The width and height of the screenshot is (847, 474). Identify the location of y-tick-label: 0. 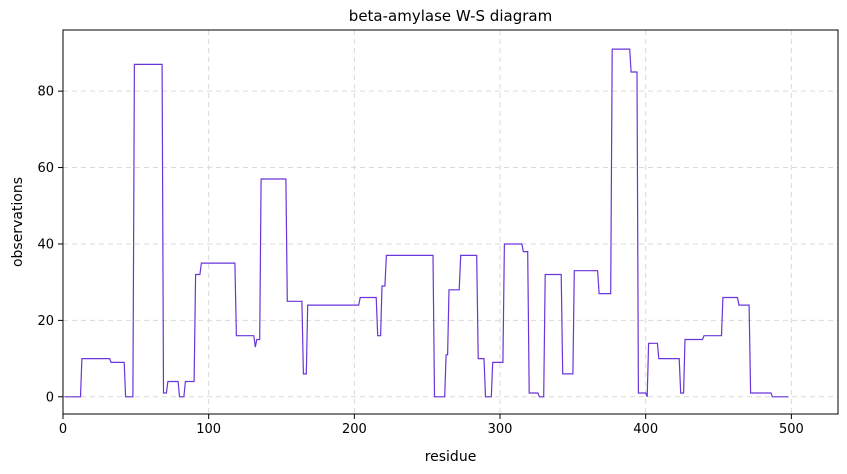
(50, 397).